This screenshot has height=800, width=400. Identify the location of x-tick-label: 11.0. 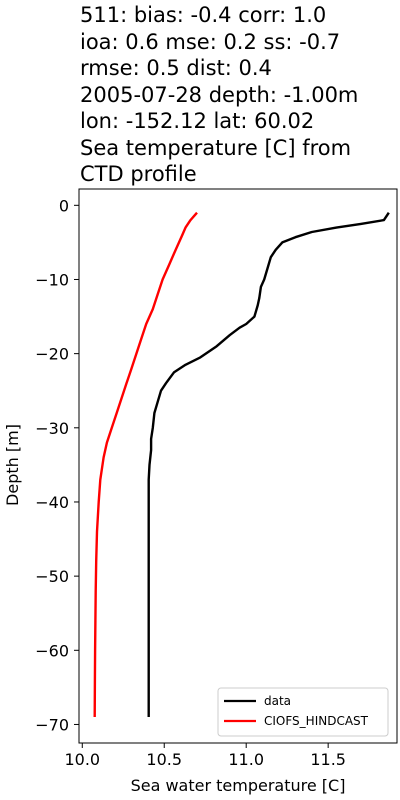
(246, 759).